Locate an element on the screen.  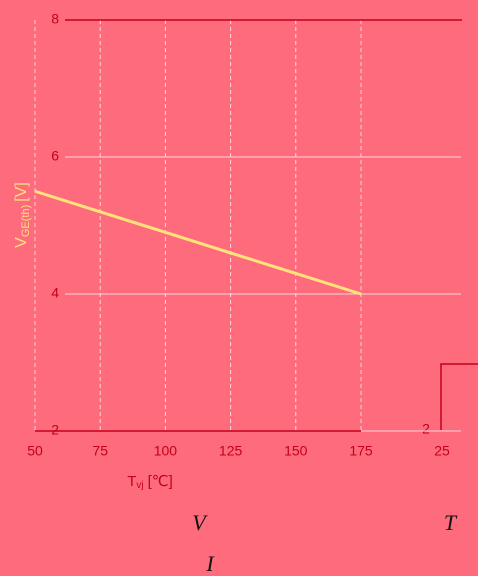
annotation: 25 is located at coordinates (442, 451).